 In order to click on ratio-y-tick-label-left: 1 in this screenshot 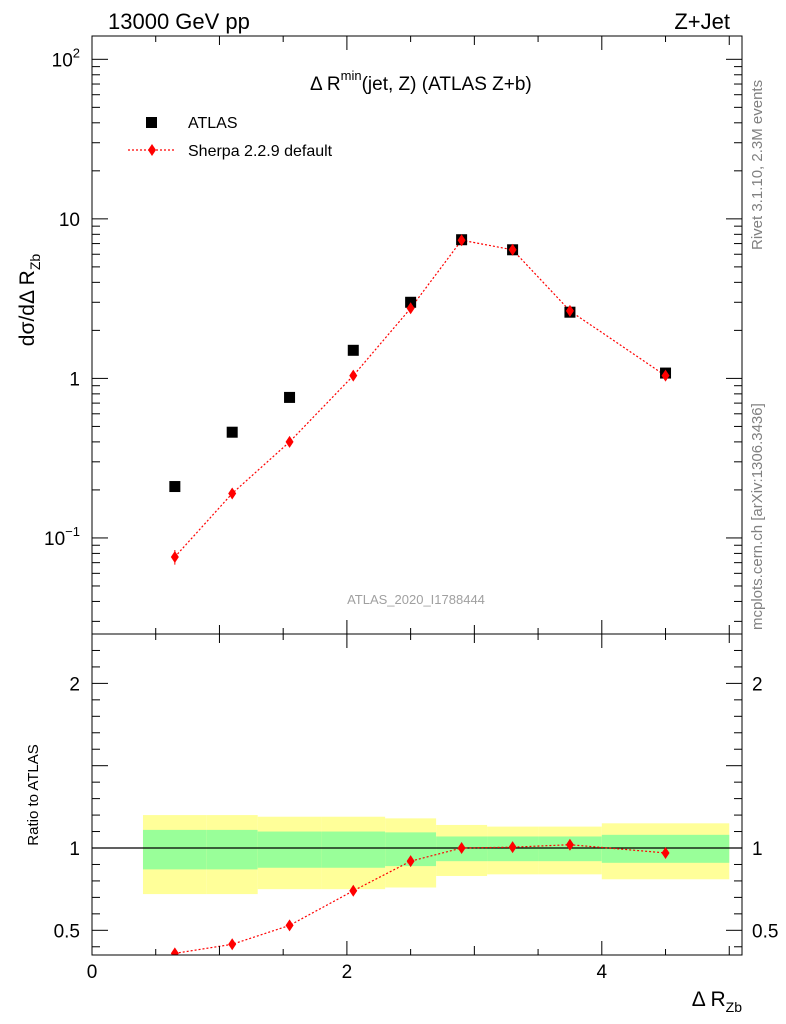, I will do `click(74, 849)`.